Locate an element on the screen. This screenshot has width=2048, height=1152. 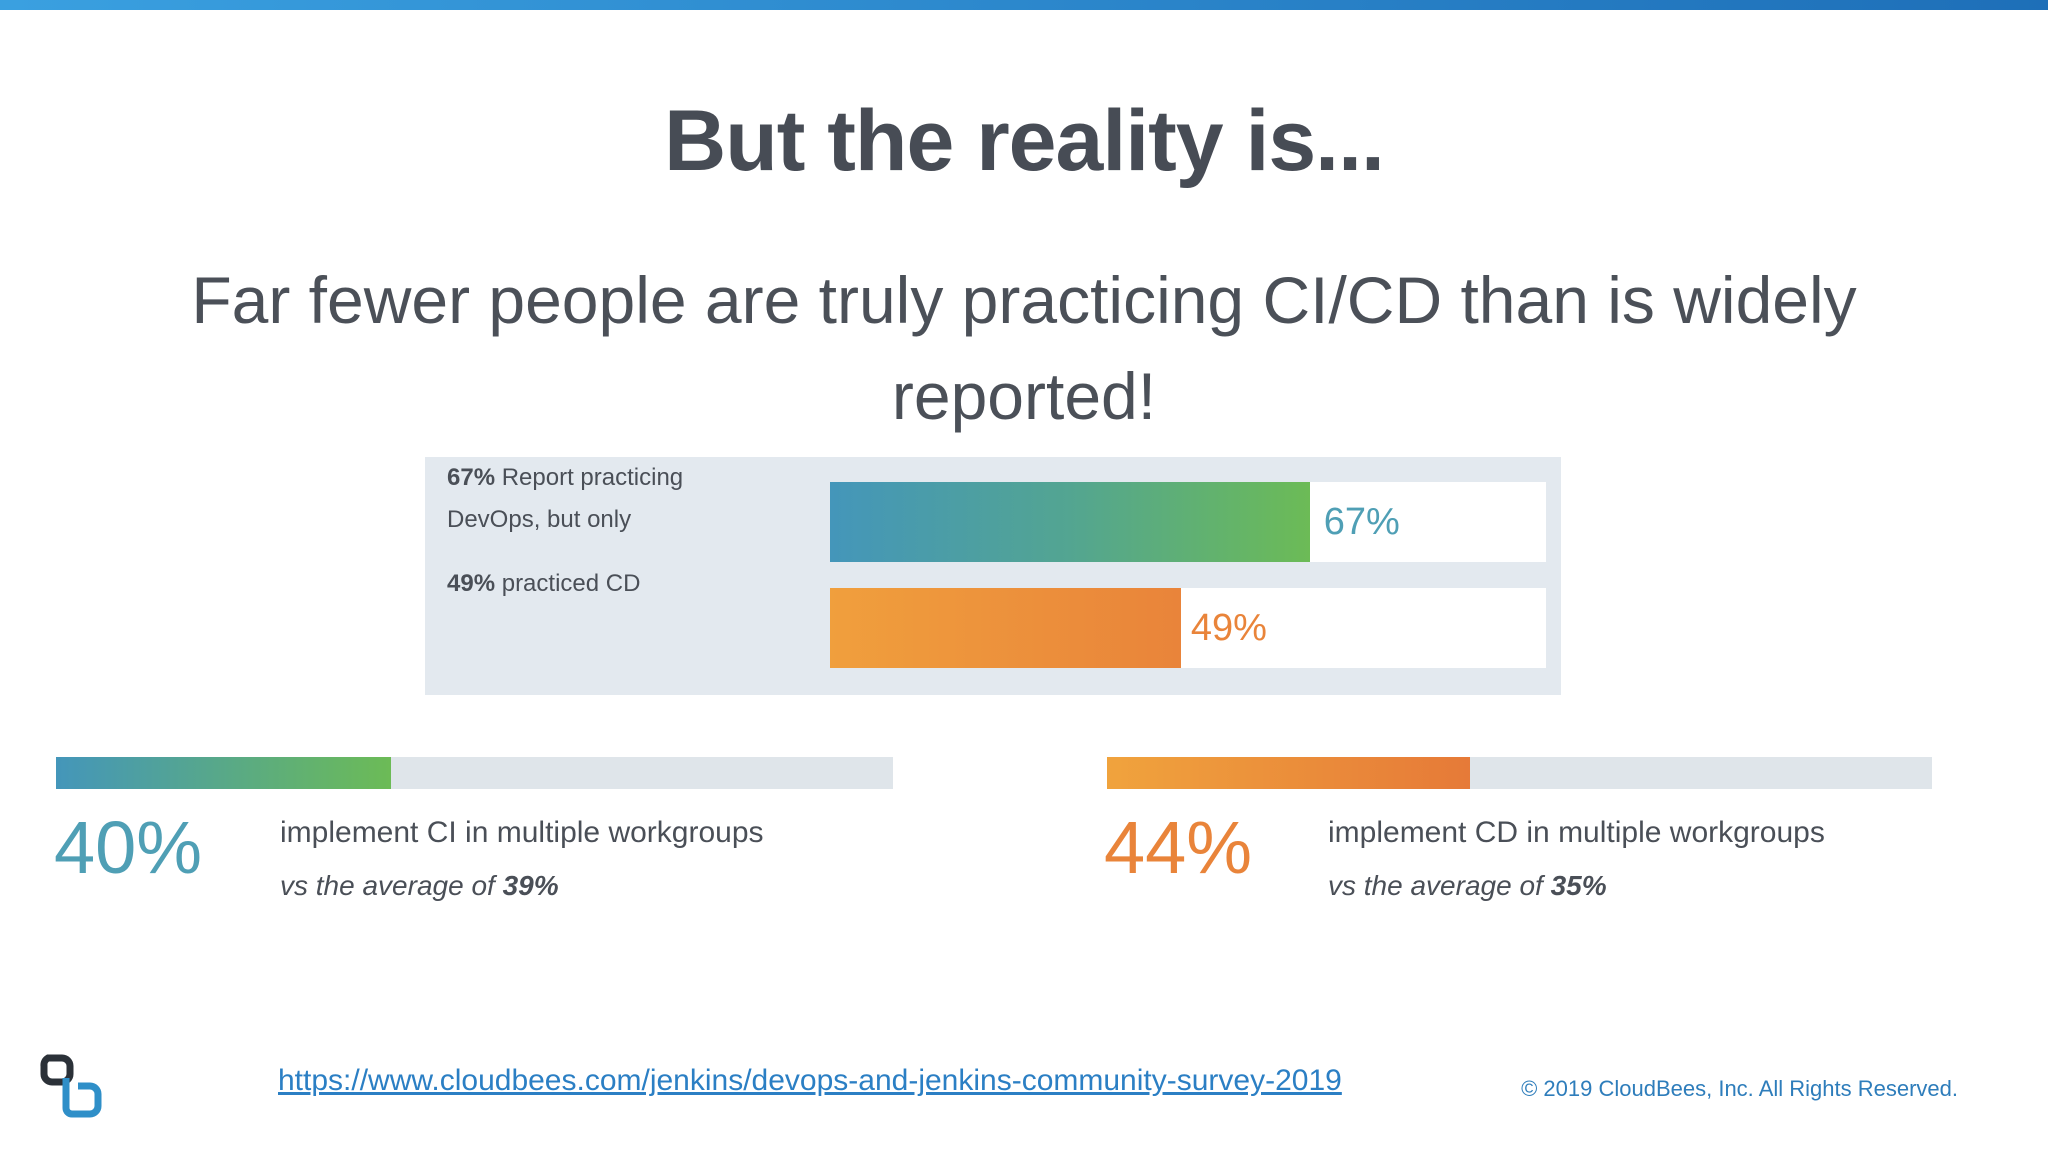
devops-row-text-b: DevOps, but only is located at coordinates (539, 519).